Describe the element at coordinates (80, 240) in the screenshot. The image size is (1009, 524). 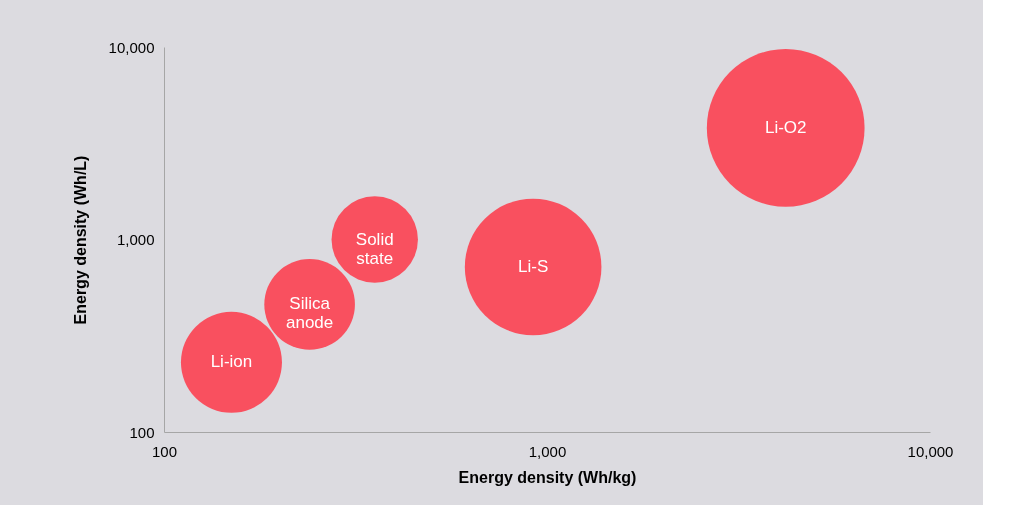
I see `y-axis-title: Energy density (Wh/L)` at that location.